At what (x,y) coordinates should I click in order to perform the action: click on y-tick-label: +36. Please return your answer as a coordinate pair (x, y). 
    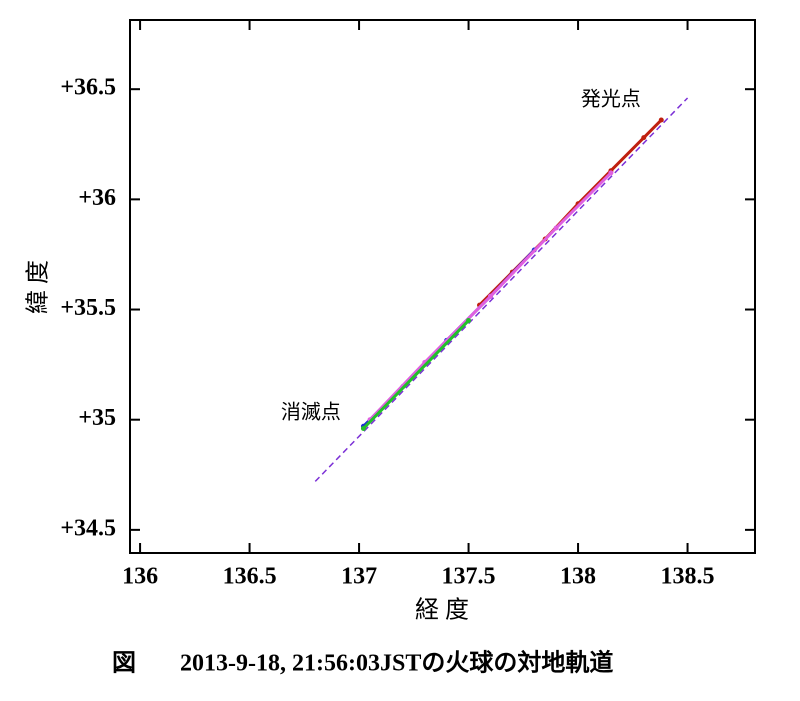
    Looking at the image, I should click on (97, 198).